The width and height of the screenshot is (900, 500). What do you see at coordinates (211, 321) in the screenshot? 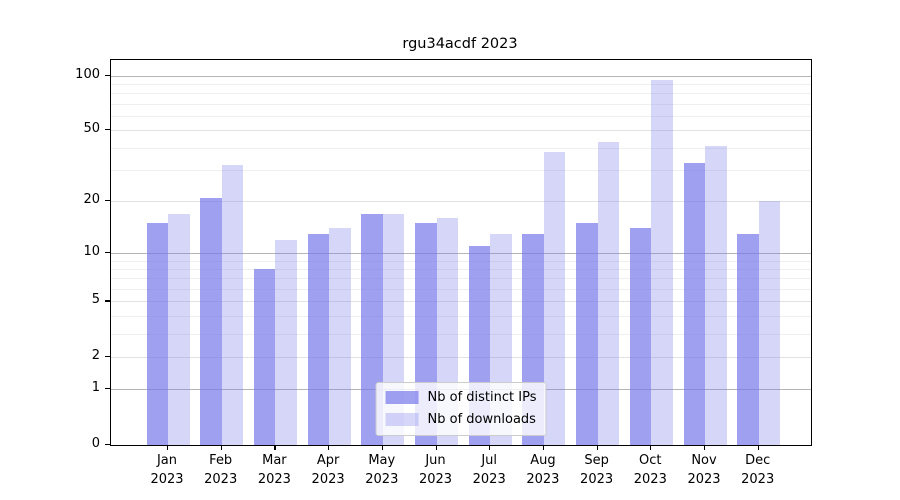
I see `bar-distinct-ips-feb` at bounding box center [211, 321].